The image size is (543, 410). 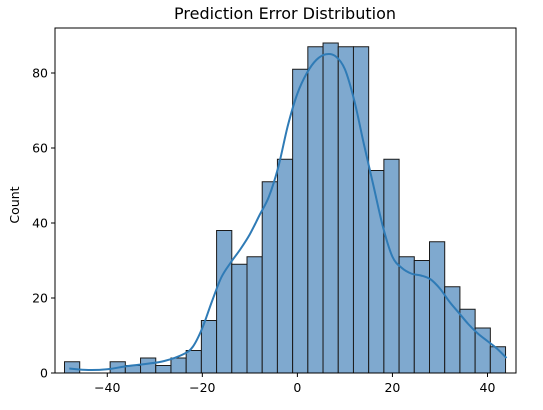 I want to click on y-tick-label: 60, so click(x=40, y=148).